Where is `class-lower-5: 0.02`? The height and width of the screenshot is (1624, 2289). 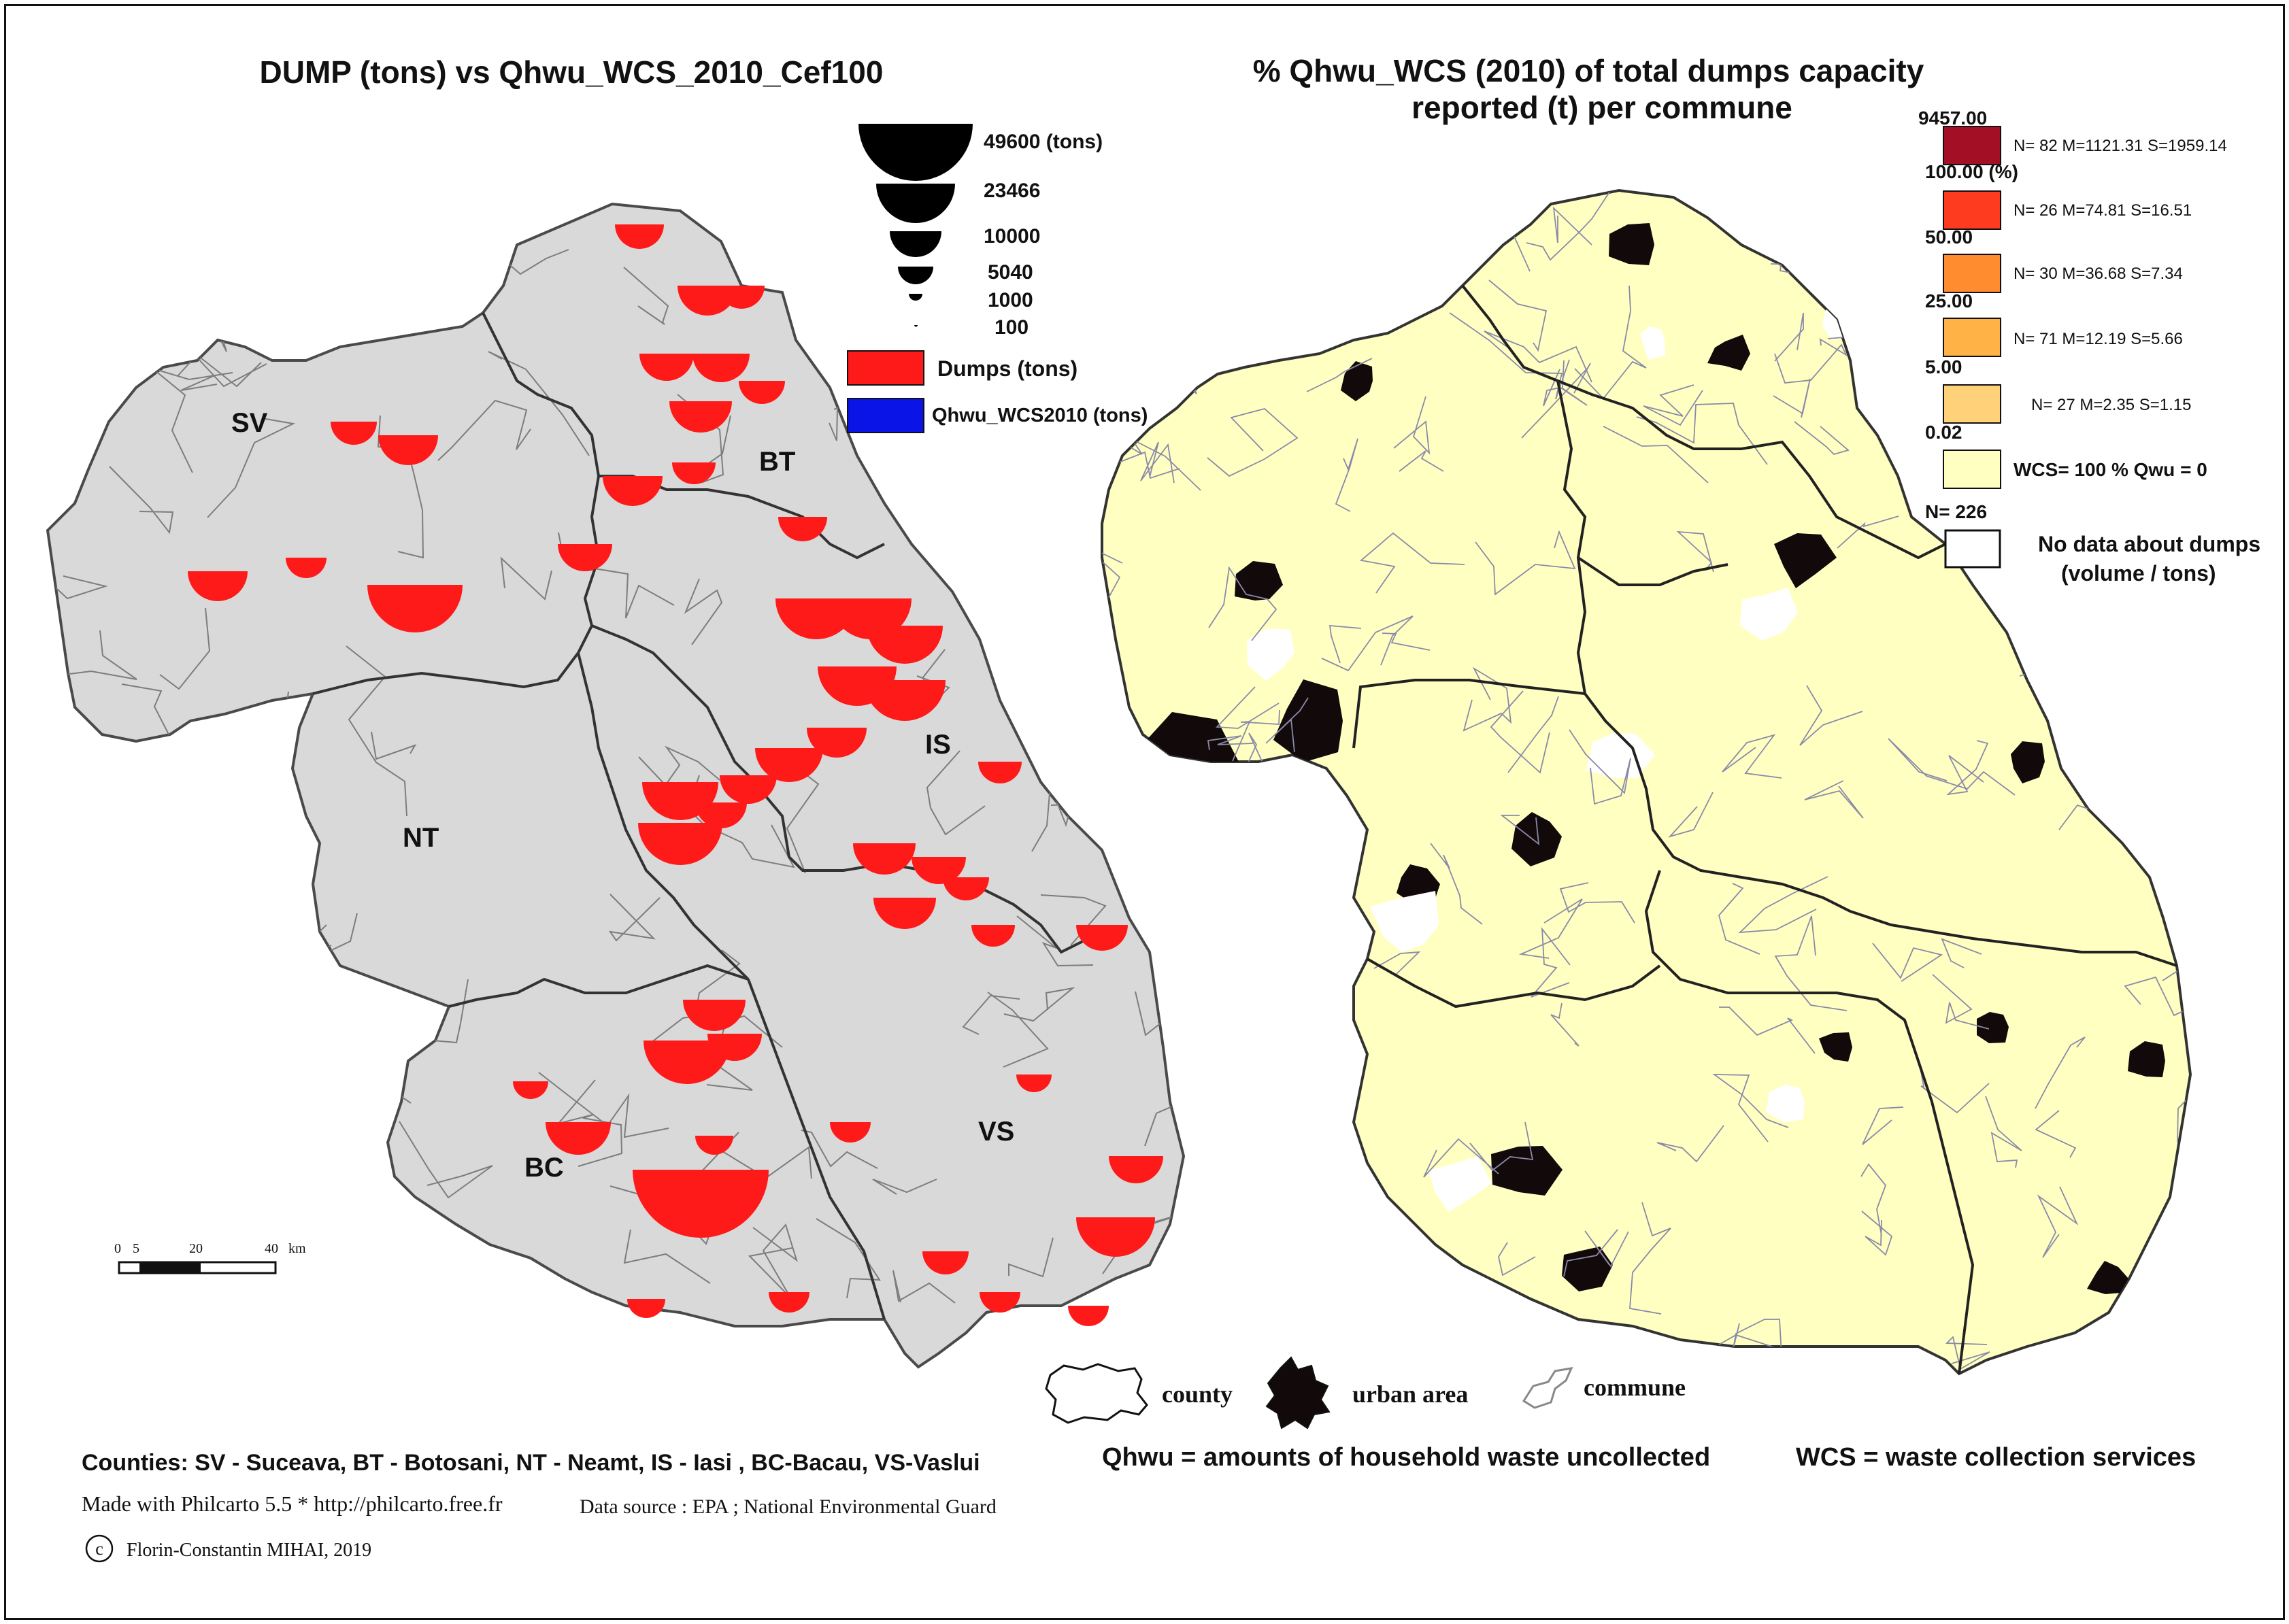
class-lower-5: 0.02 is located at coordinates (1944, 432).